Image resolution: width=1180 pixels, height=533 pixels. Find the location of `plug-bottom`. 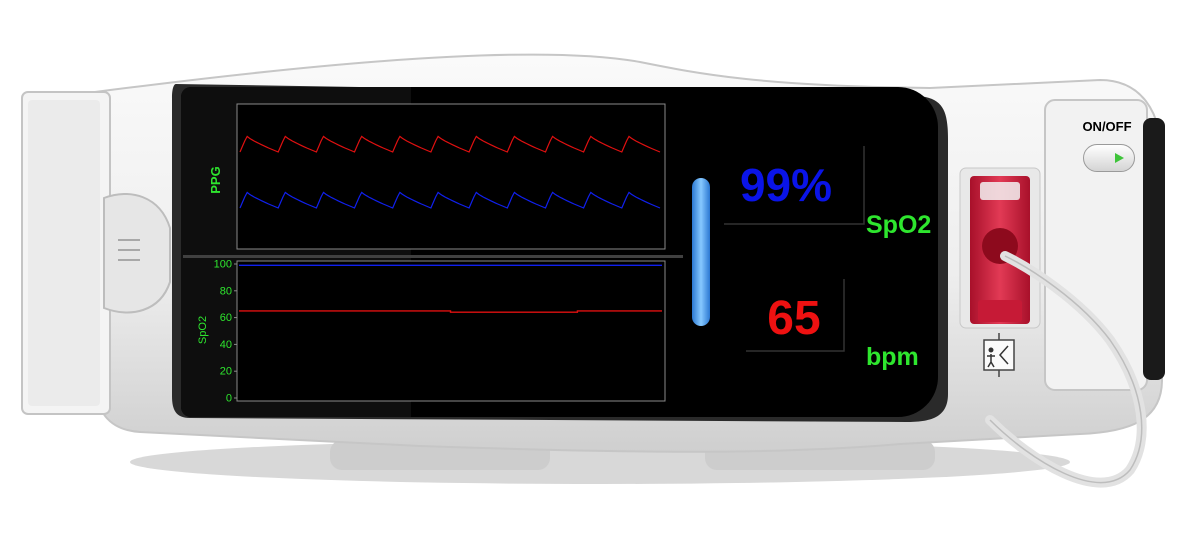

plug-bottom is located at coordinates (1000, 311).